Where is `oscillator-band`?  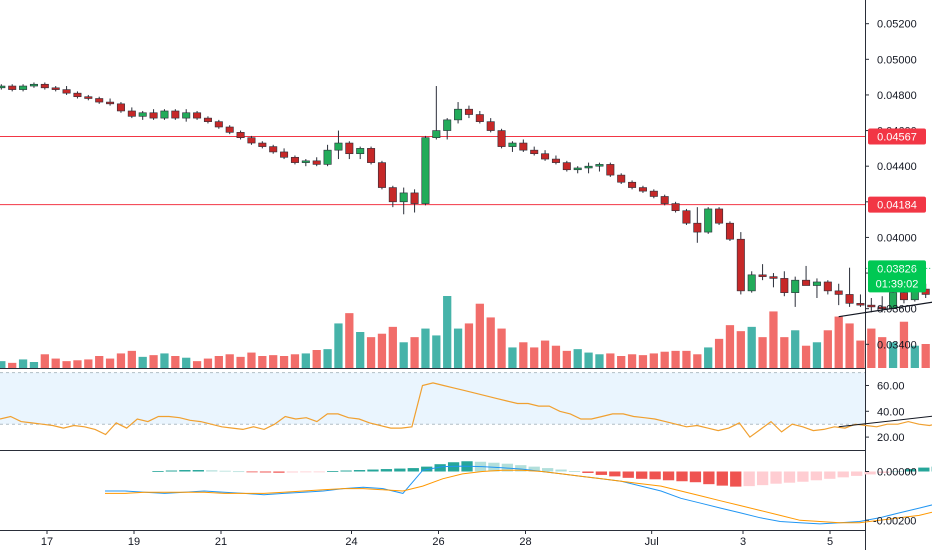
oscillator-band is located at coordinates (432, 399).